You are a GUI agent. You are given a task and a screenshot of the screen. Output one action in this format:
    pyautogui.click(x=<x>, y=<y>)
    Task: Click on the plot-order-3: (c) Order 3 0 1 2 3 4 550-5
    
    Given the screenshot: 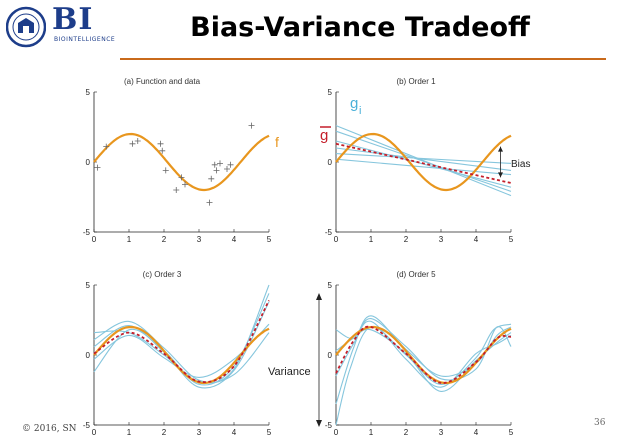 What is the action you would take?
    pyautogui.click(x=177, y=353)
    